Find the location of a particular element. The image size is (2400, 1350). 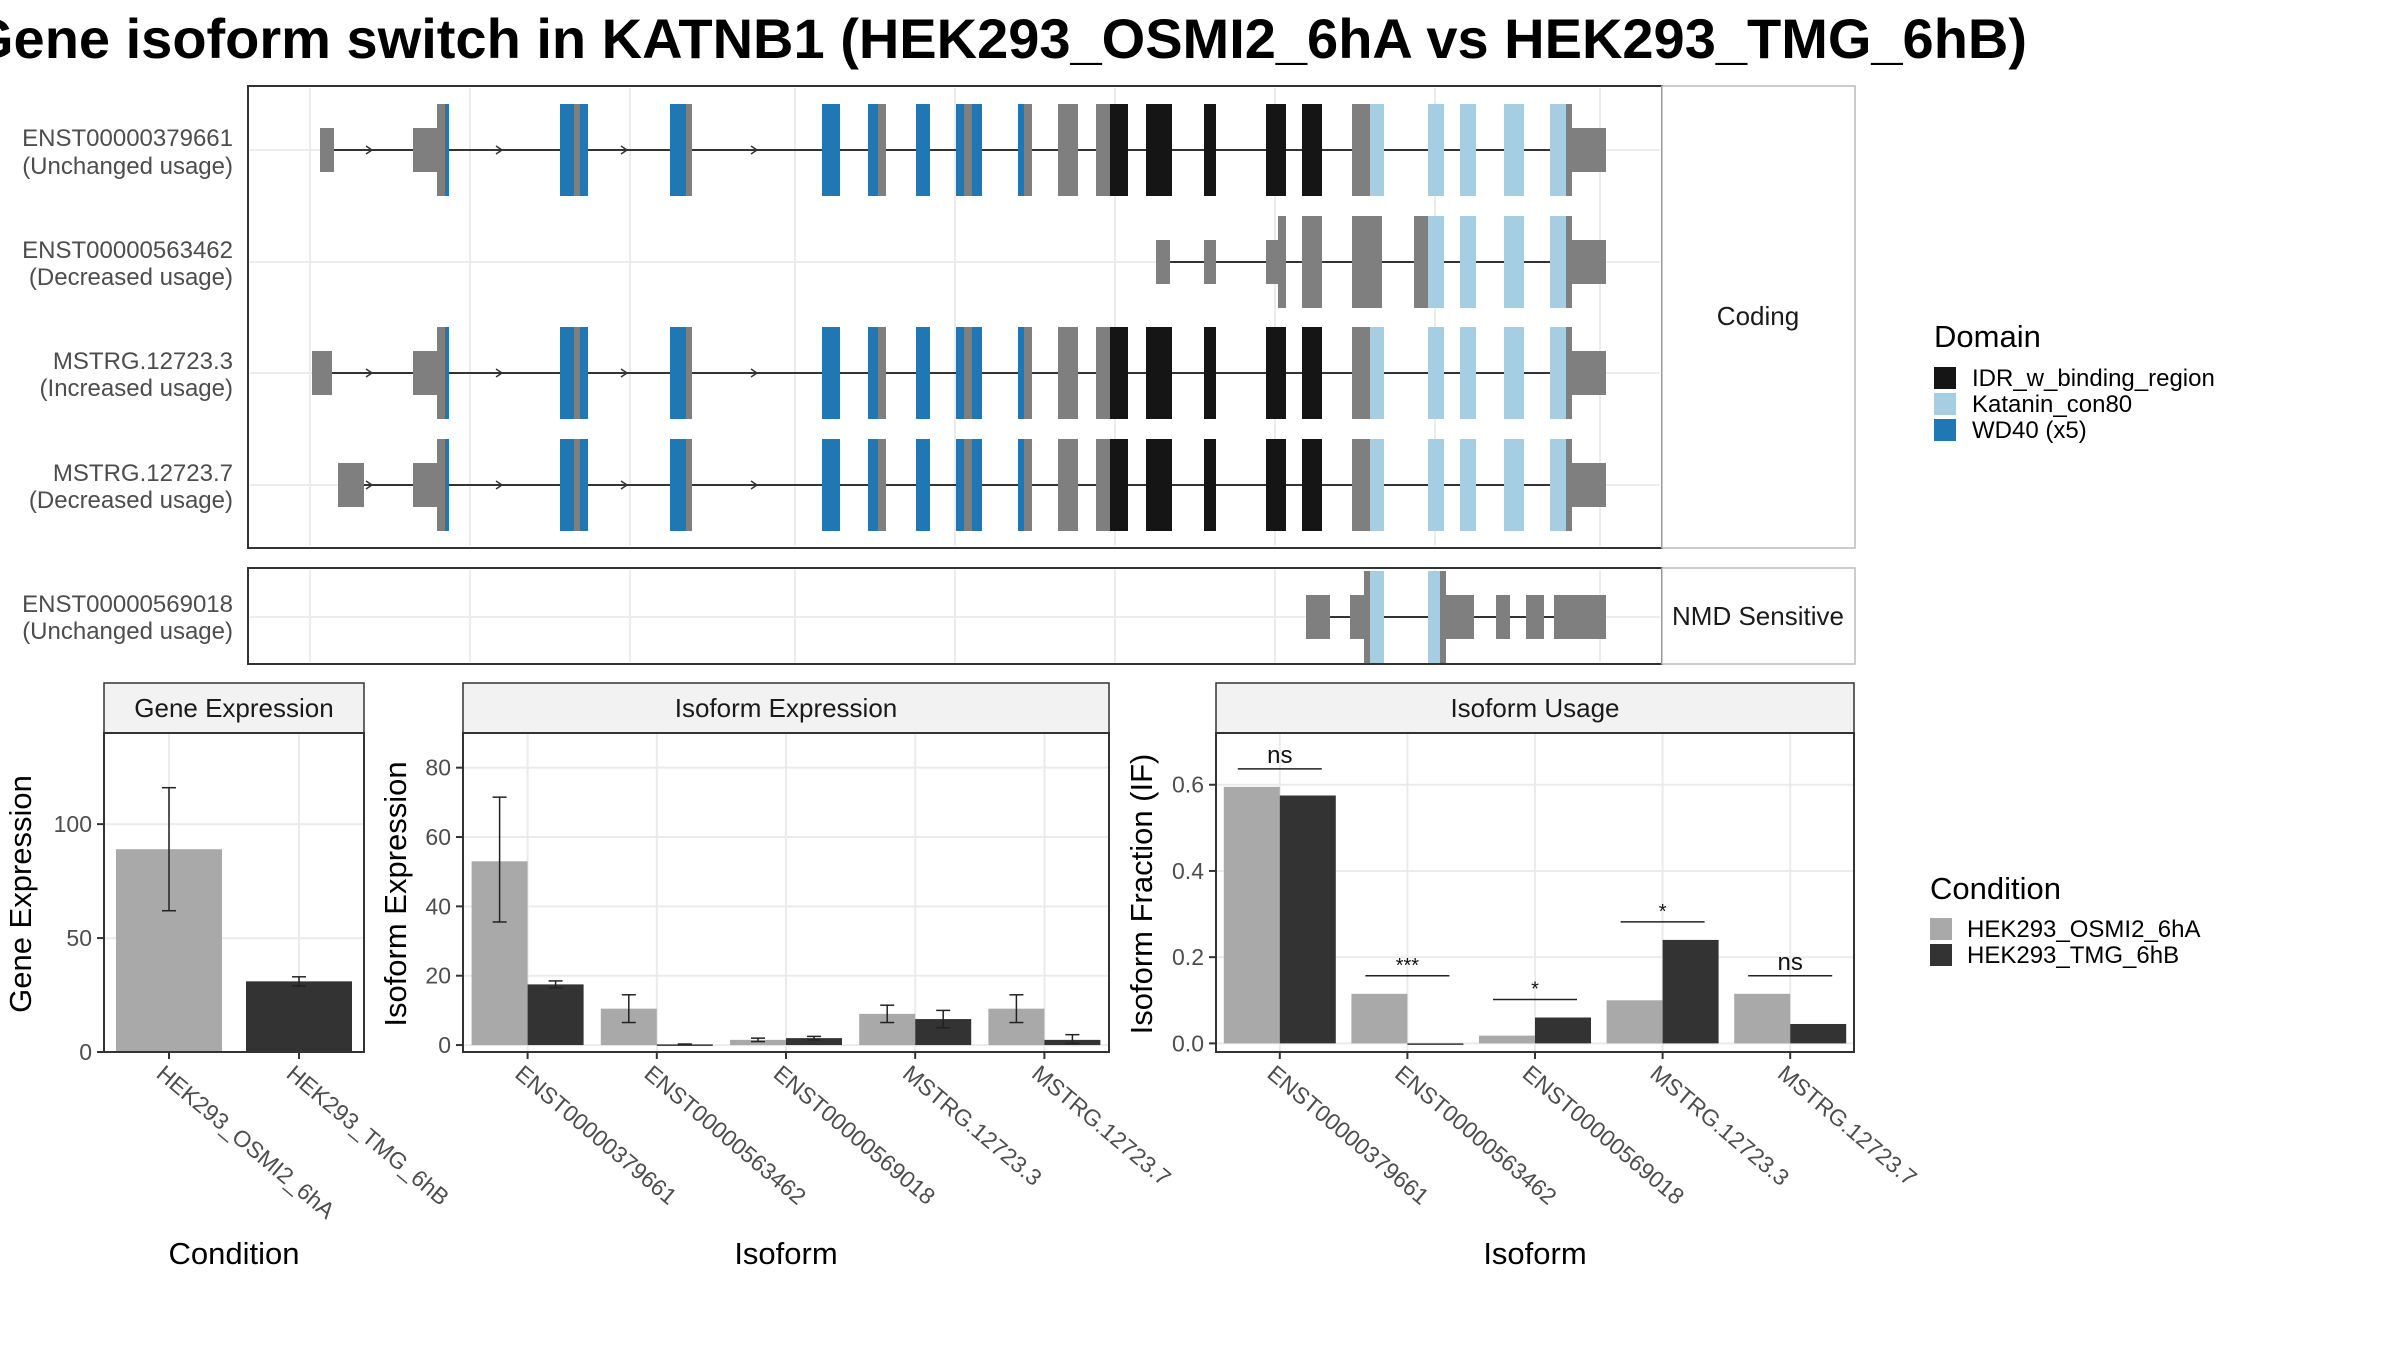

y-tick-label: 40 is located at coordinates (438, 906).